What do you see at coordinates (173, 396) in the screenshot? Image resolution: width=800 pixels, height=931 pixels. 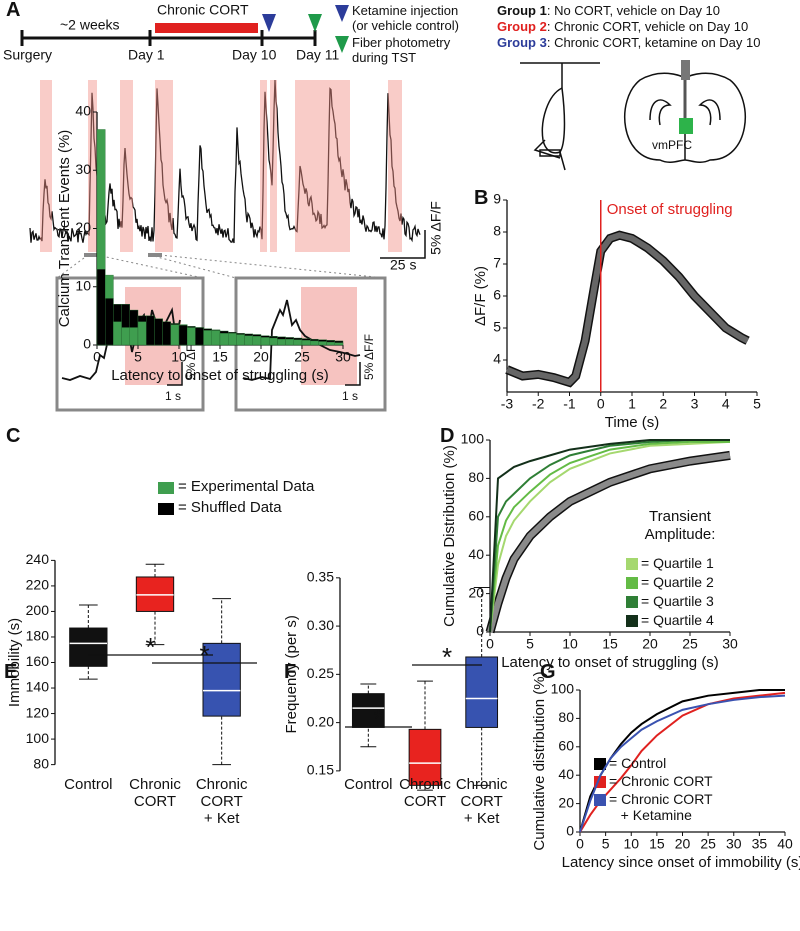 I see `scale-label: 1 s` at bounding box center [173, 396].